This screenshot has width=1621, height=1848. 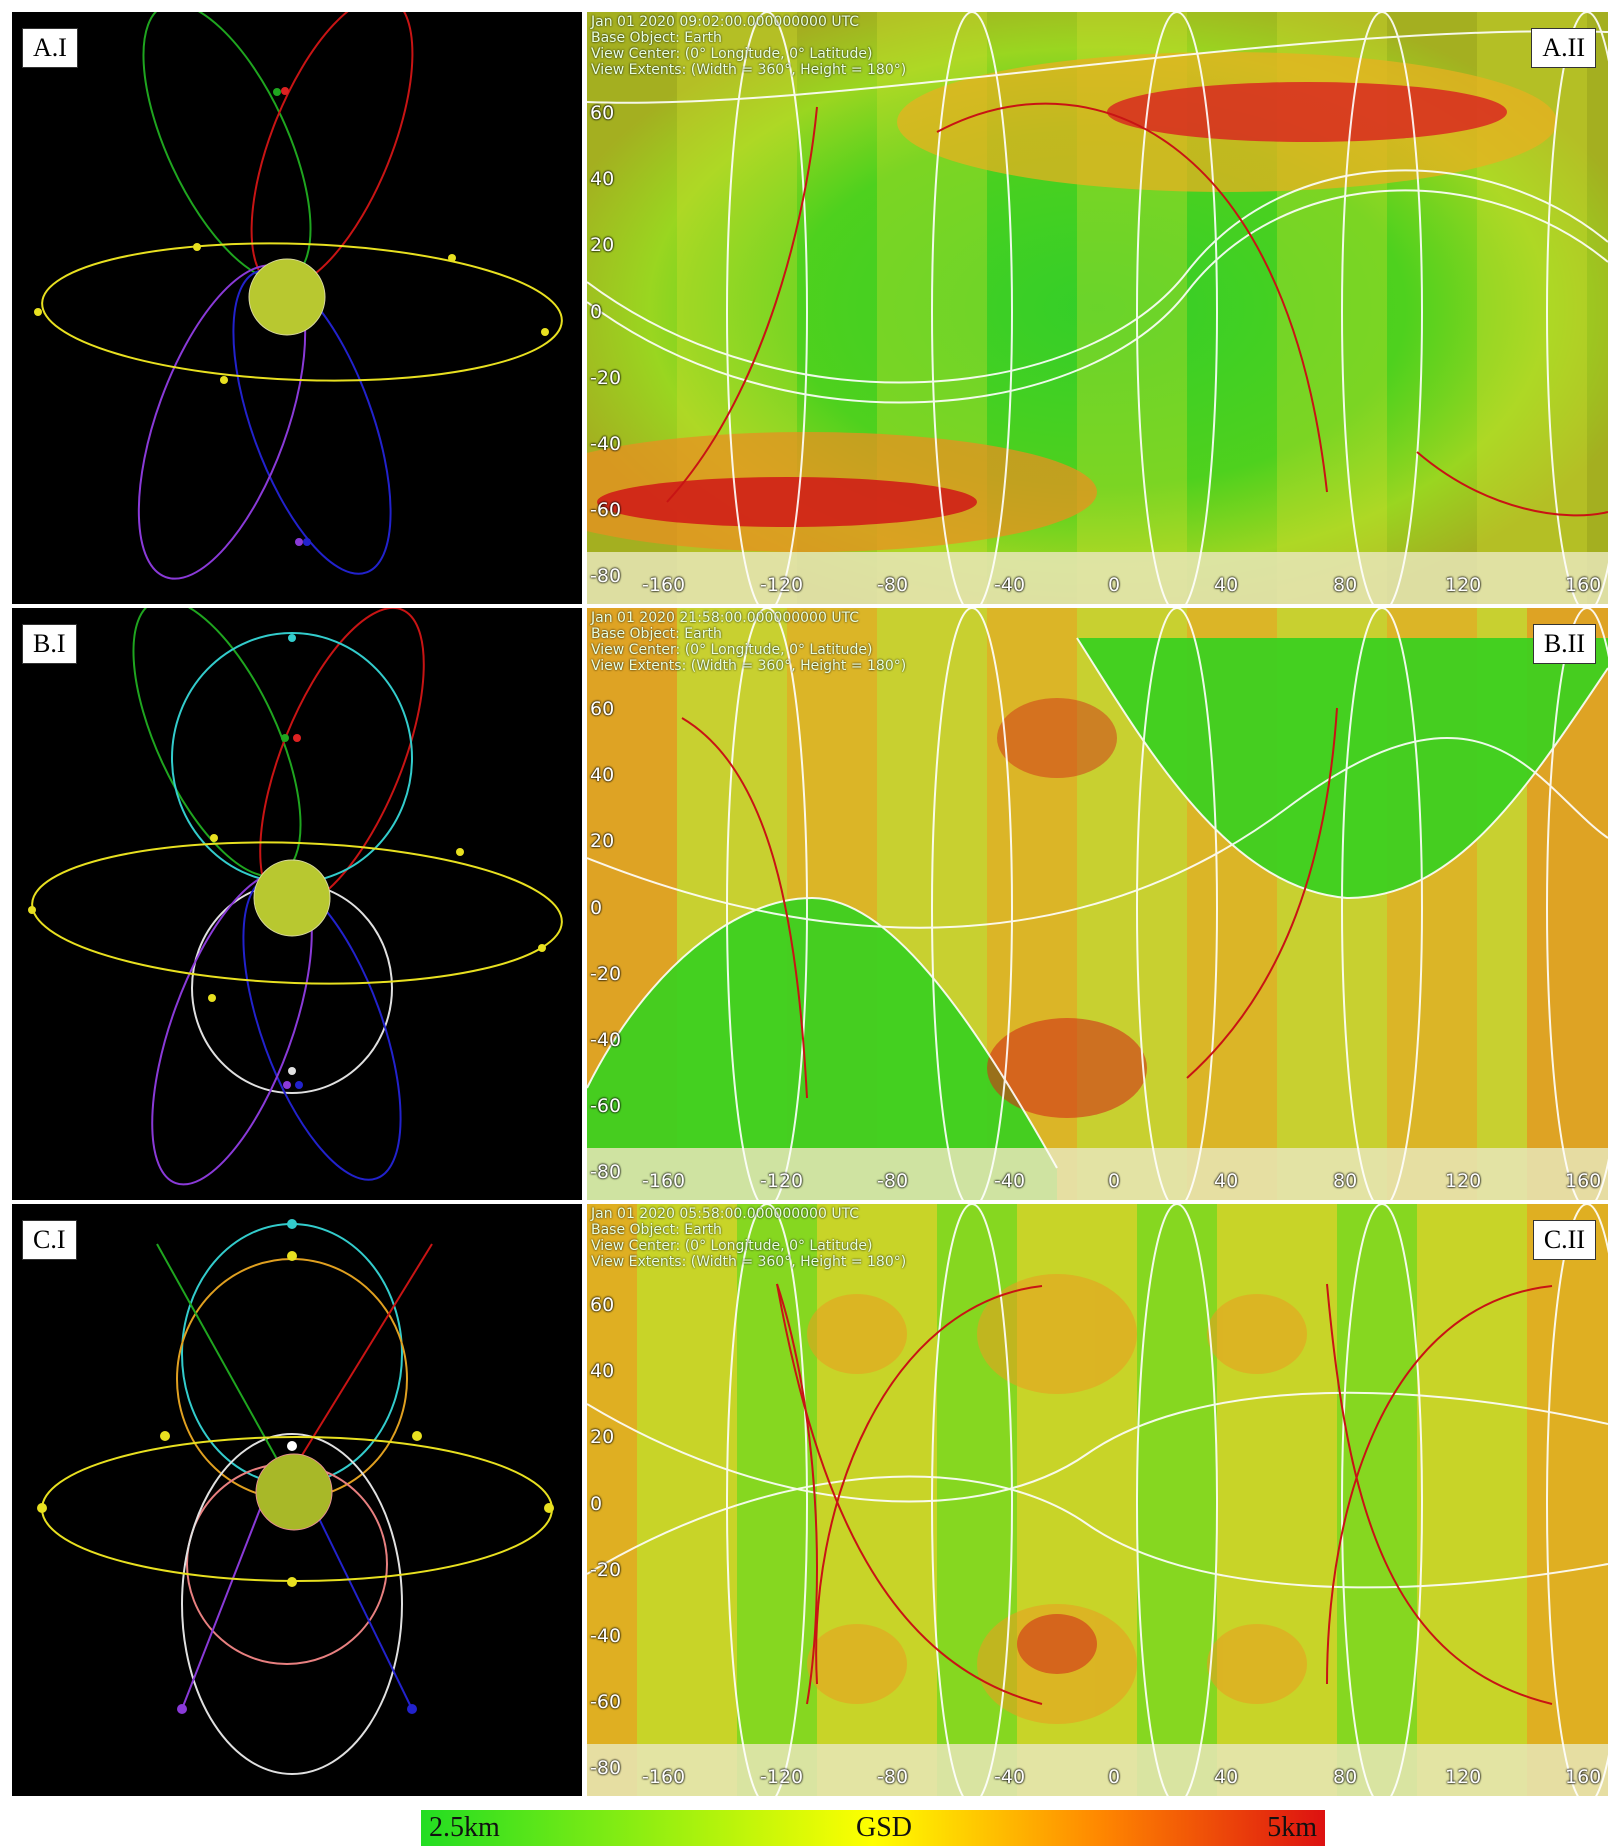 I want to click on panel-label: C.I, so click(x=49, y=1240).